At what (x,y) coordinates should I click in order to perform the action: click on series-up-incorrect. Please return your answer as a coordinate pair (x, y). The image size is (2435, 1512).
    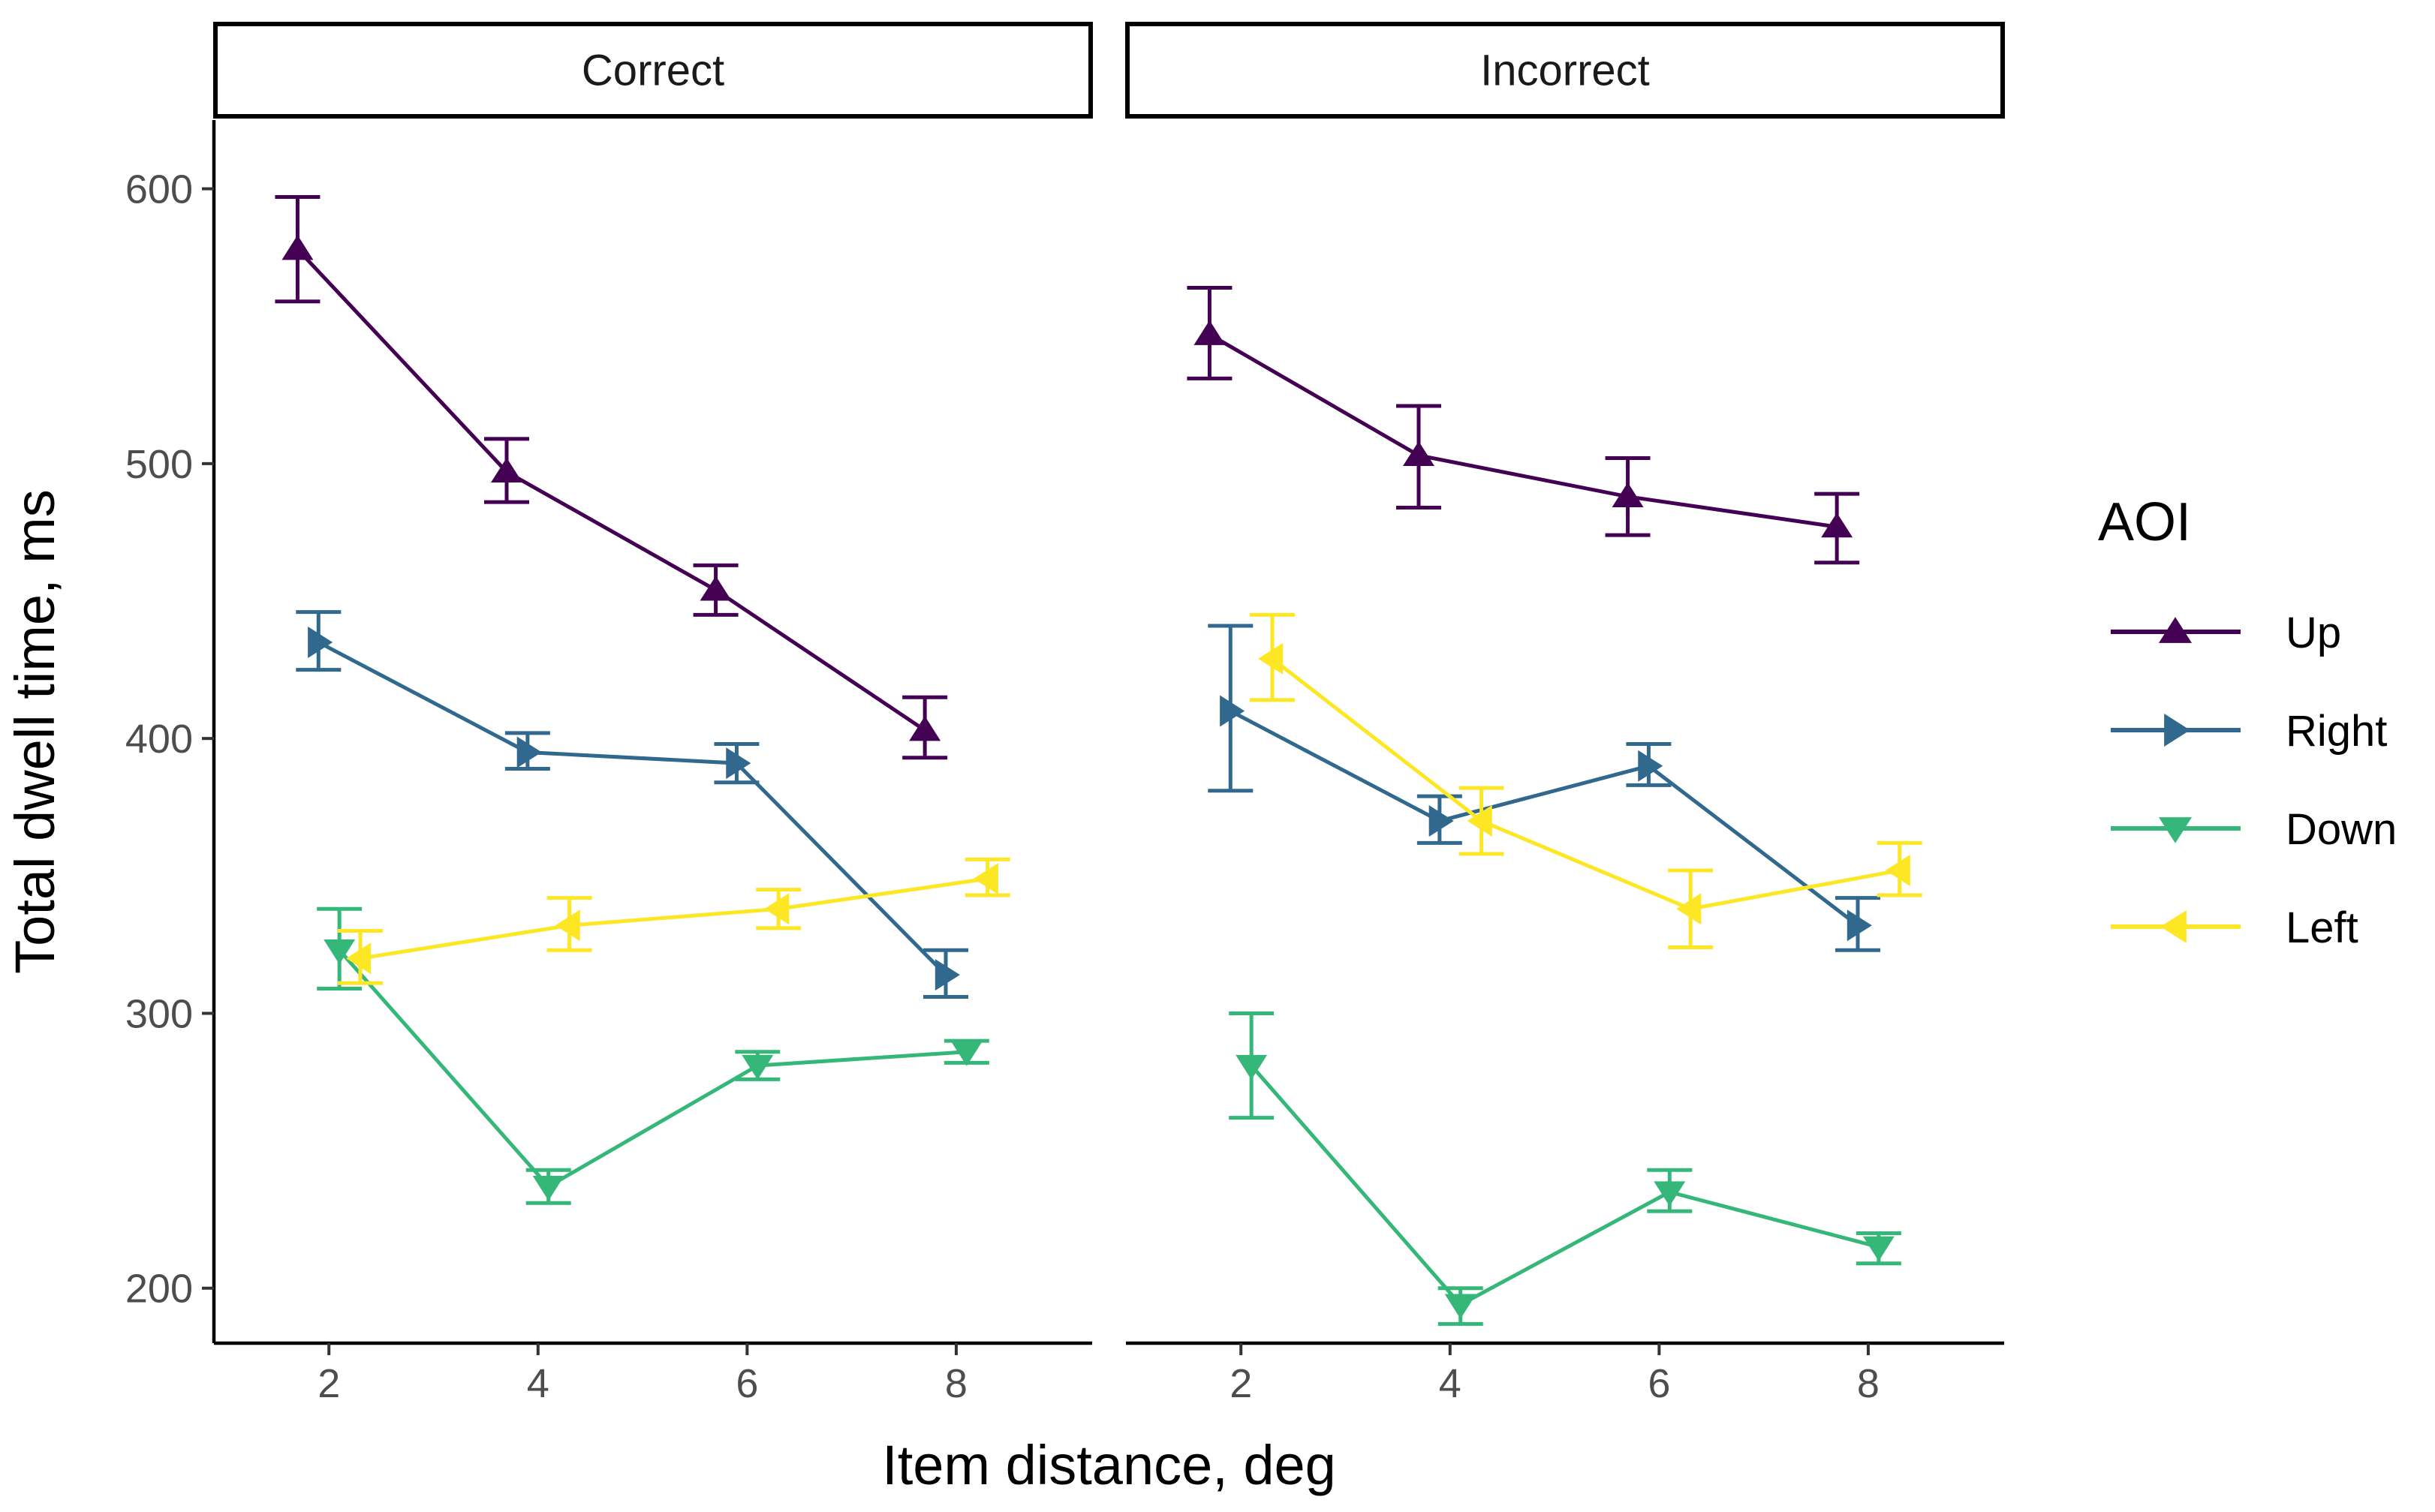
    Looking at the image, I should click on (1524, 425).